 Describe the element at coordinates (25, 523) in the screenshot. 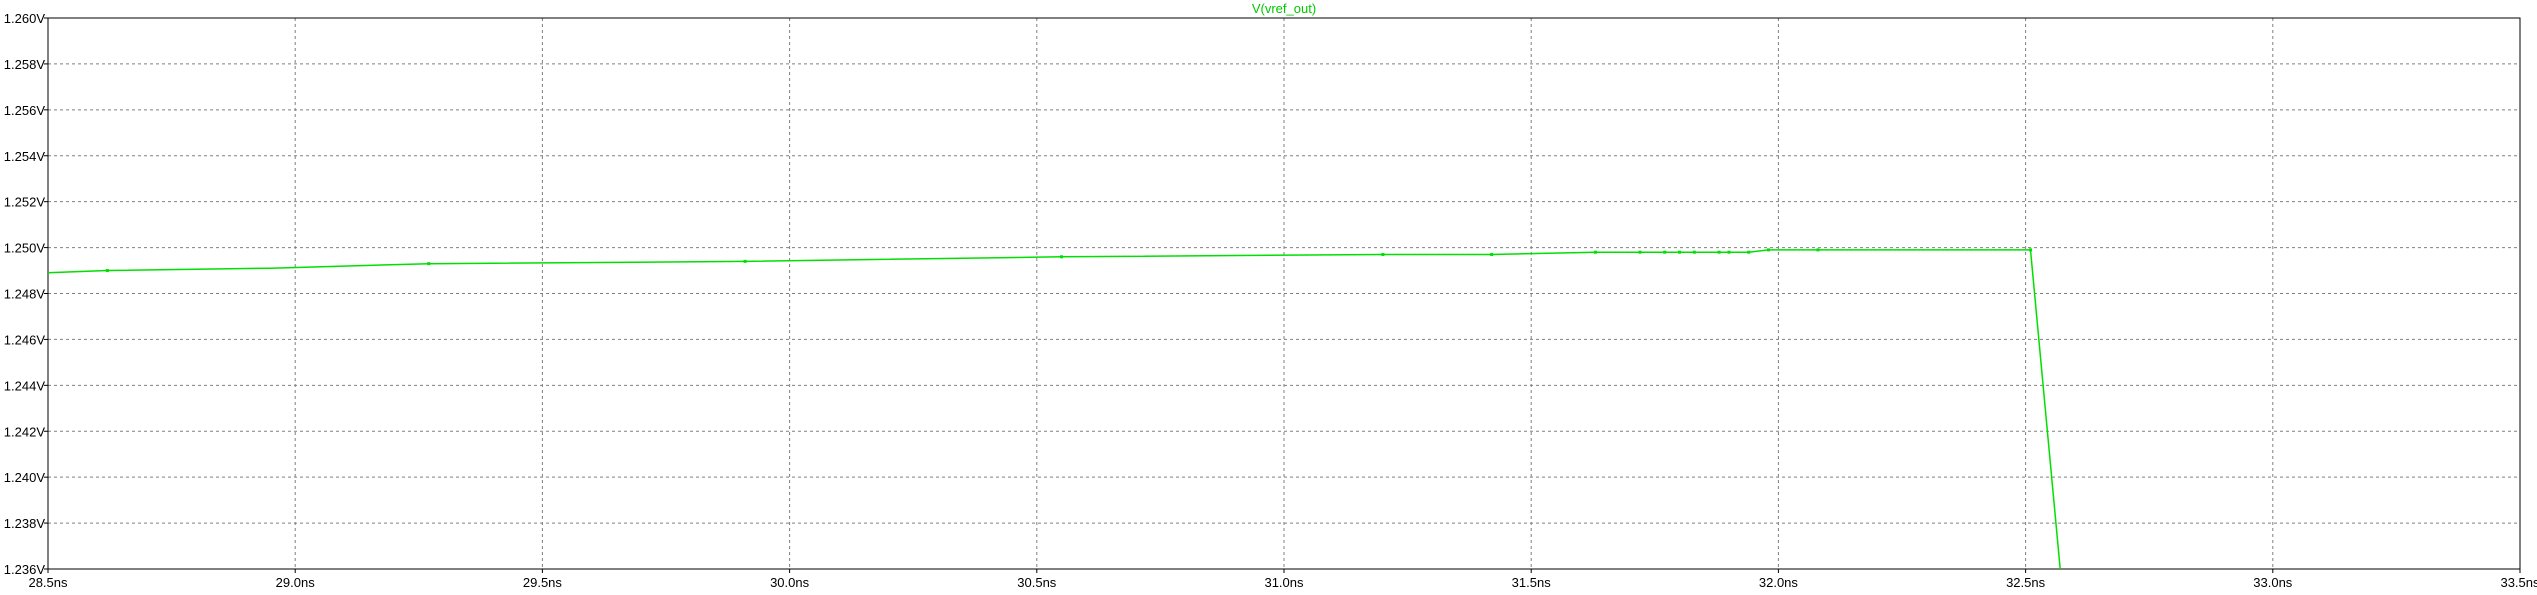

I see `y-tick-label: 1.238V` at that location.